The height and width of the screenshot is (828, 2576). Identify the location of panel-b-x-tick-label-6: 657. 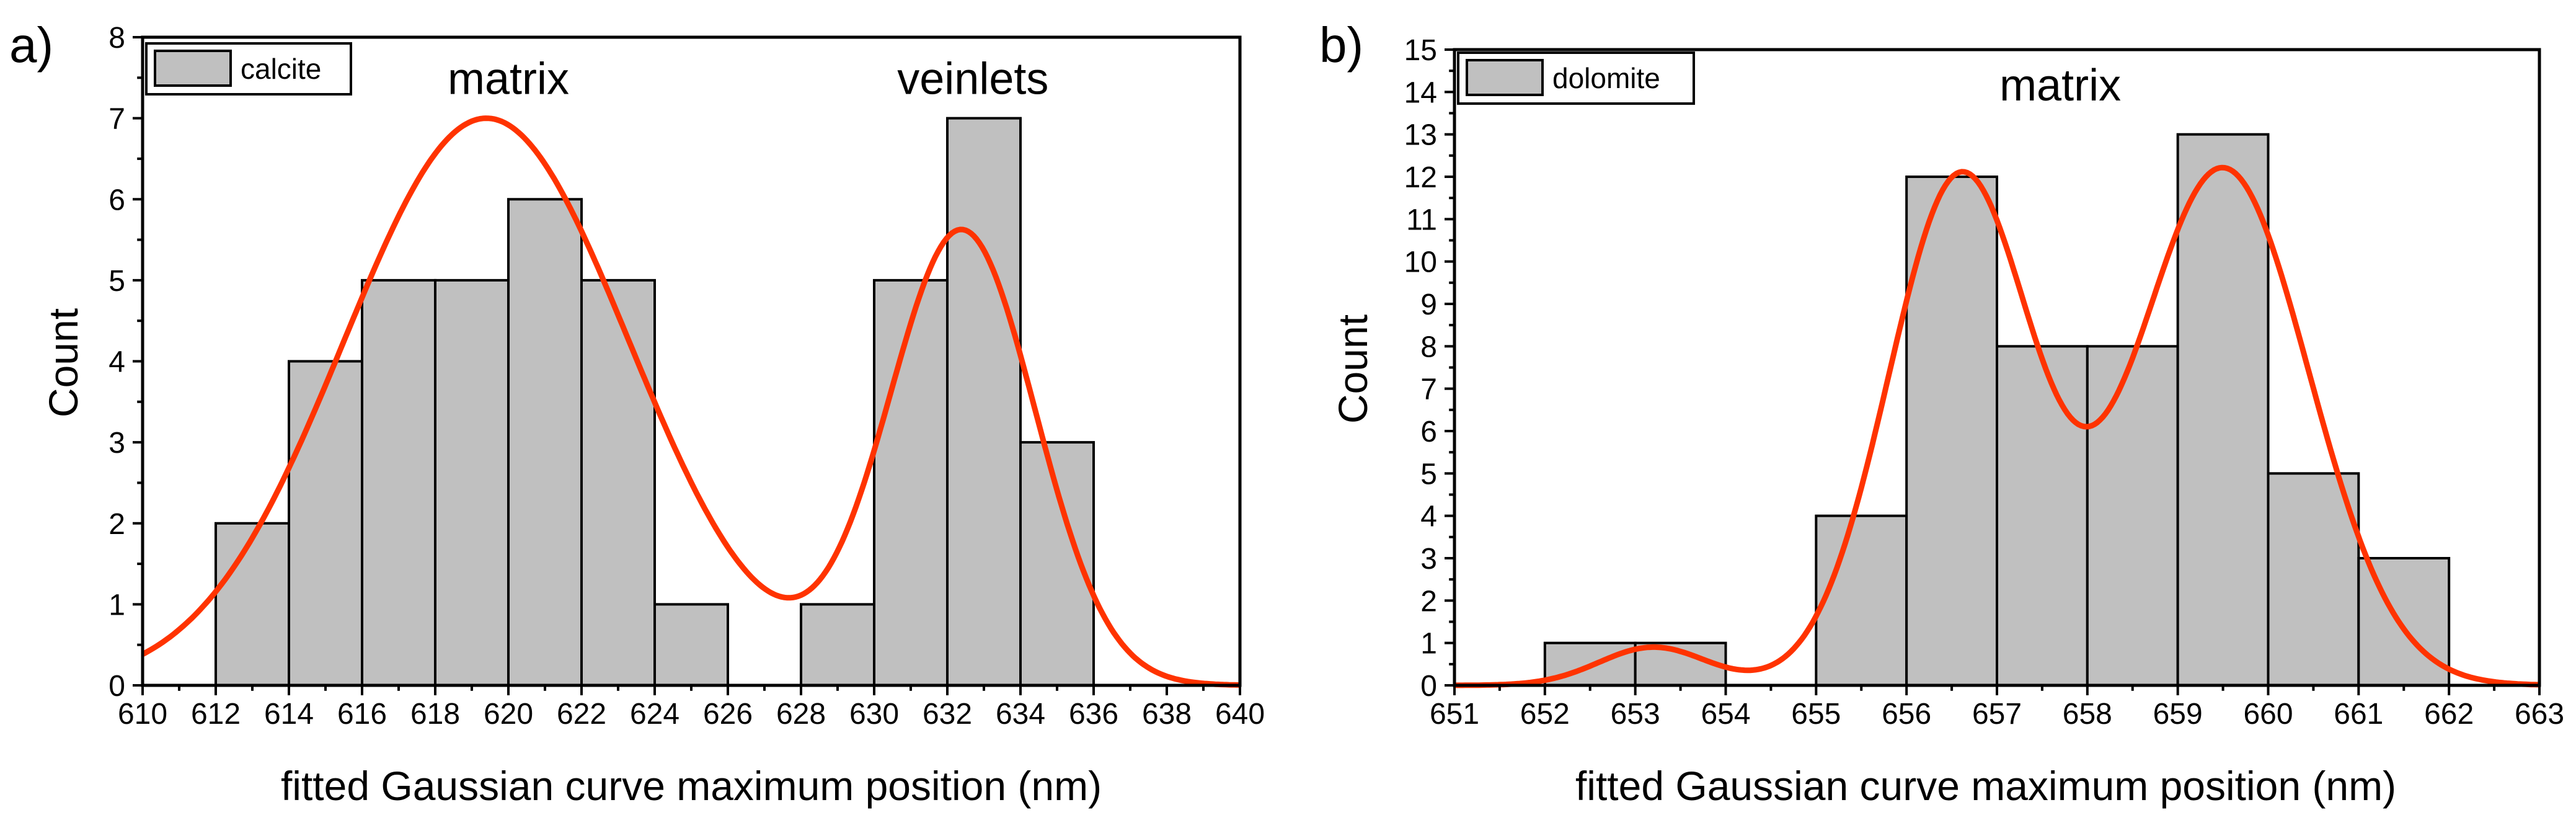
(1997, 715).